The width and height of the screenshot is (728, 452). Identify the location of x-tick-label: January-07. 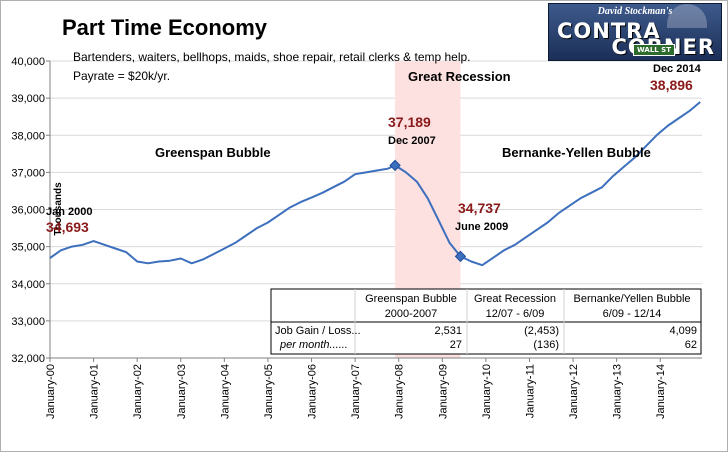
(356, 391).